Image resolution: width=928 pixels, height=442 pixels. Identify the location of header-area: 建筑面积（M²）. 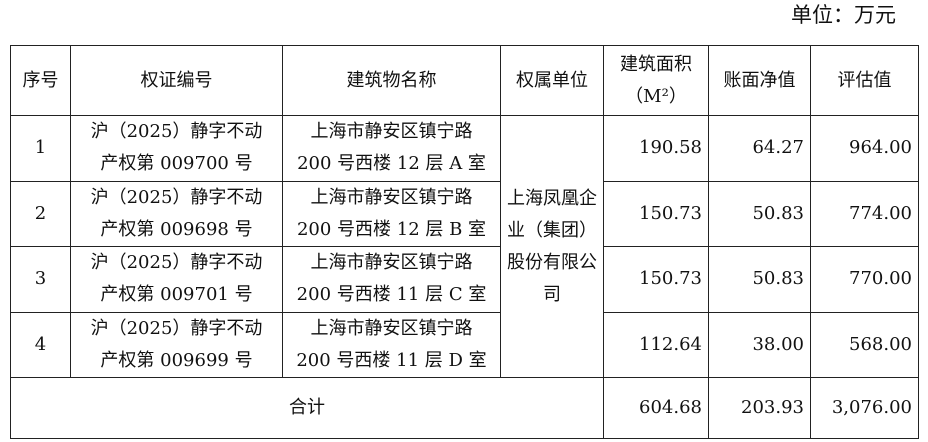
(656, 80).